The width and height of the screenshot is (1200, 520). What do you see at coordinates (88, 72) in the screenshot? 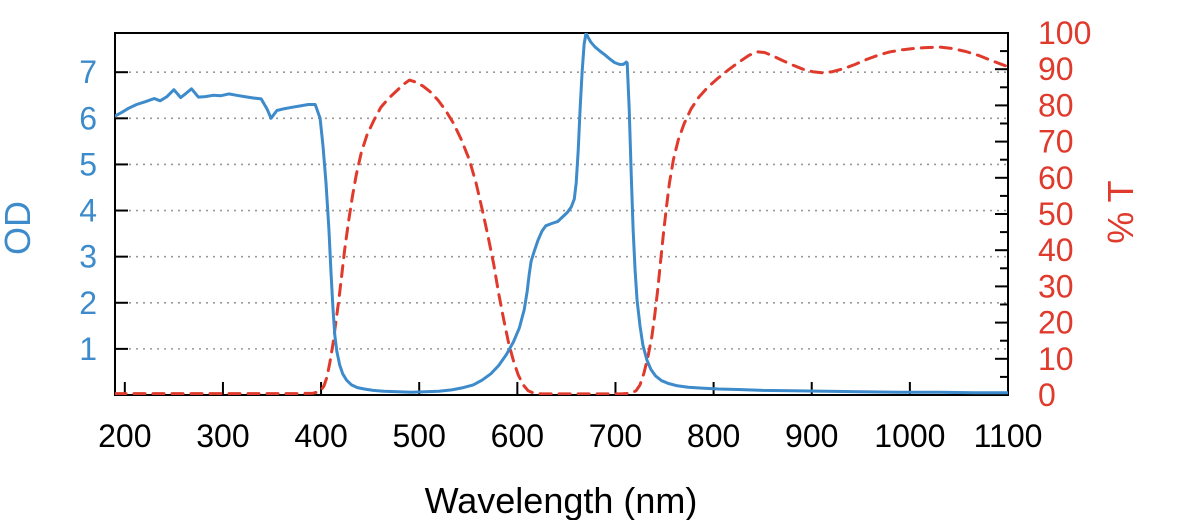
I see `left-tick-label: 7` at bounding box center [88, 72].